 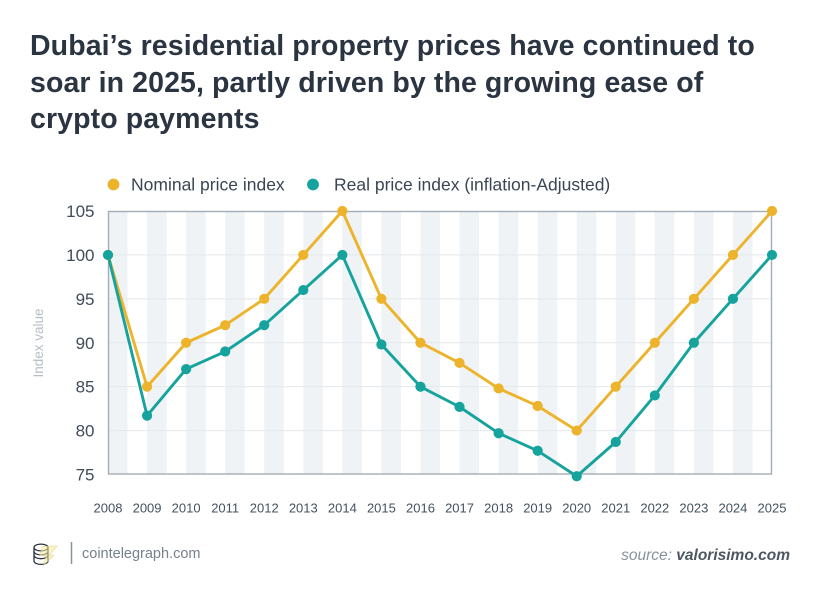 I want to click on svg-text: source: valorisimo.com, so click(x=705, y=555).